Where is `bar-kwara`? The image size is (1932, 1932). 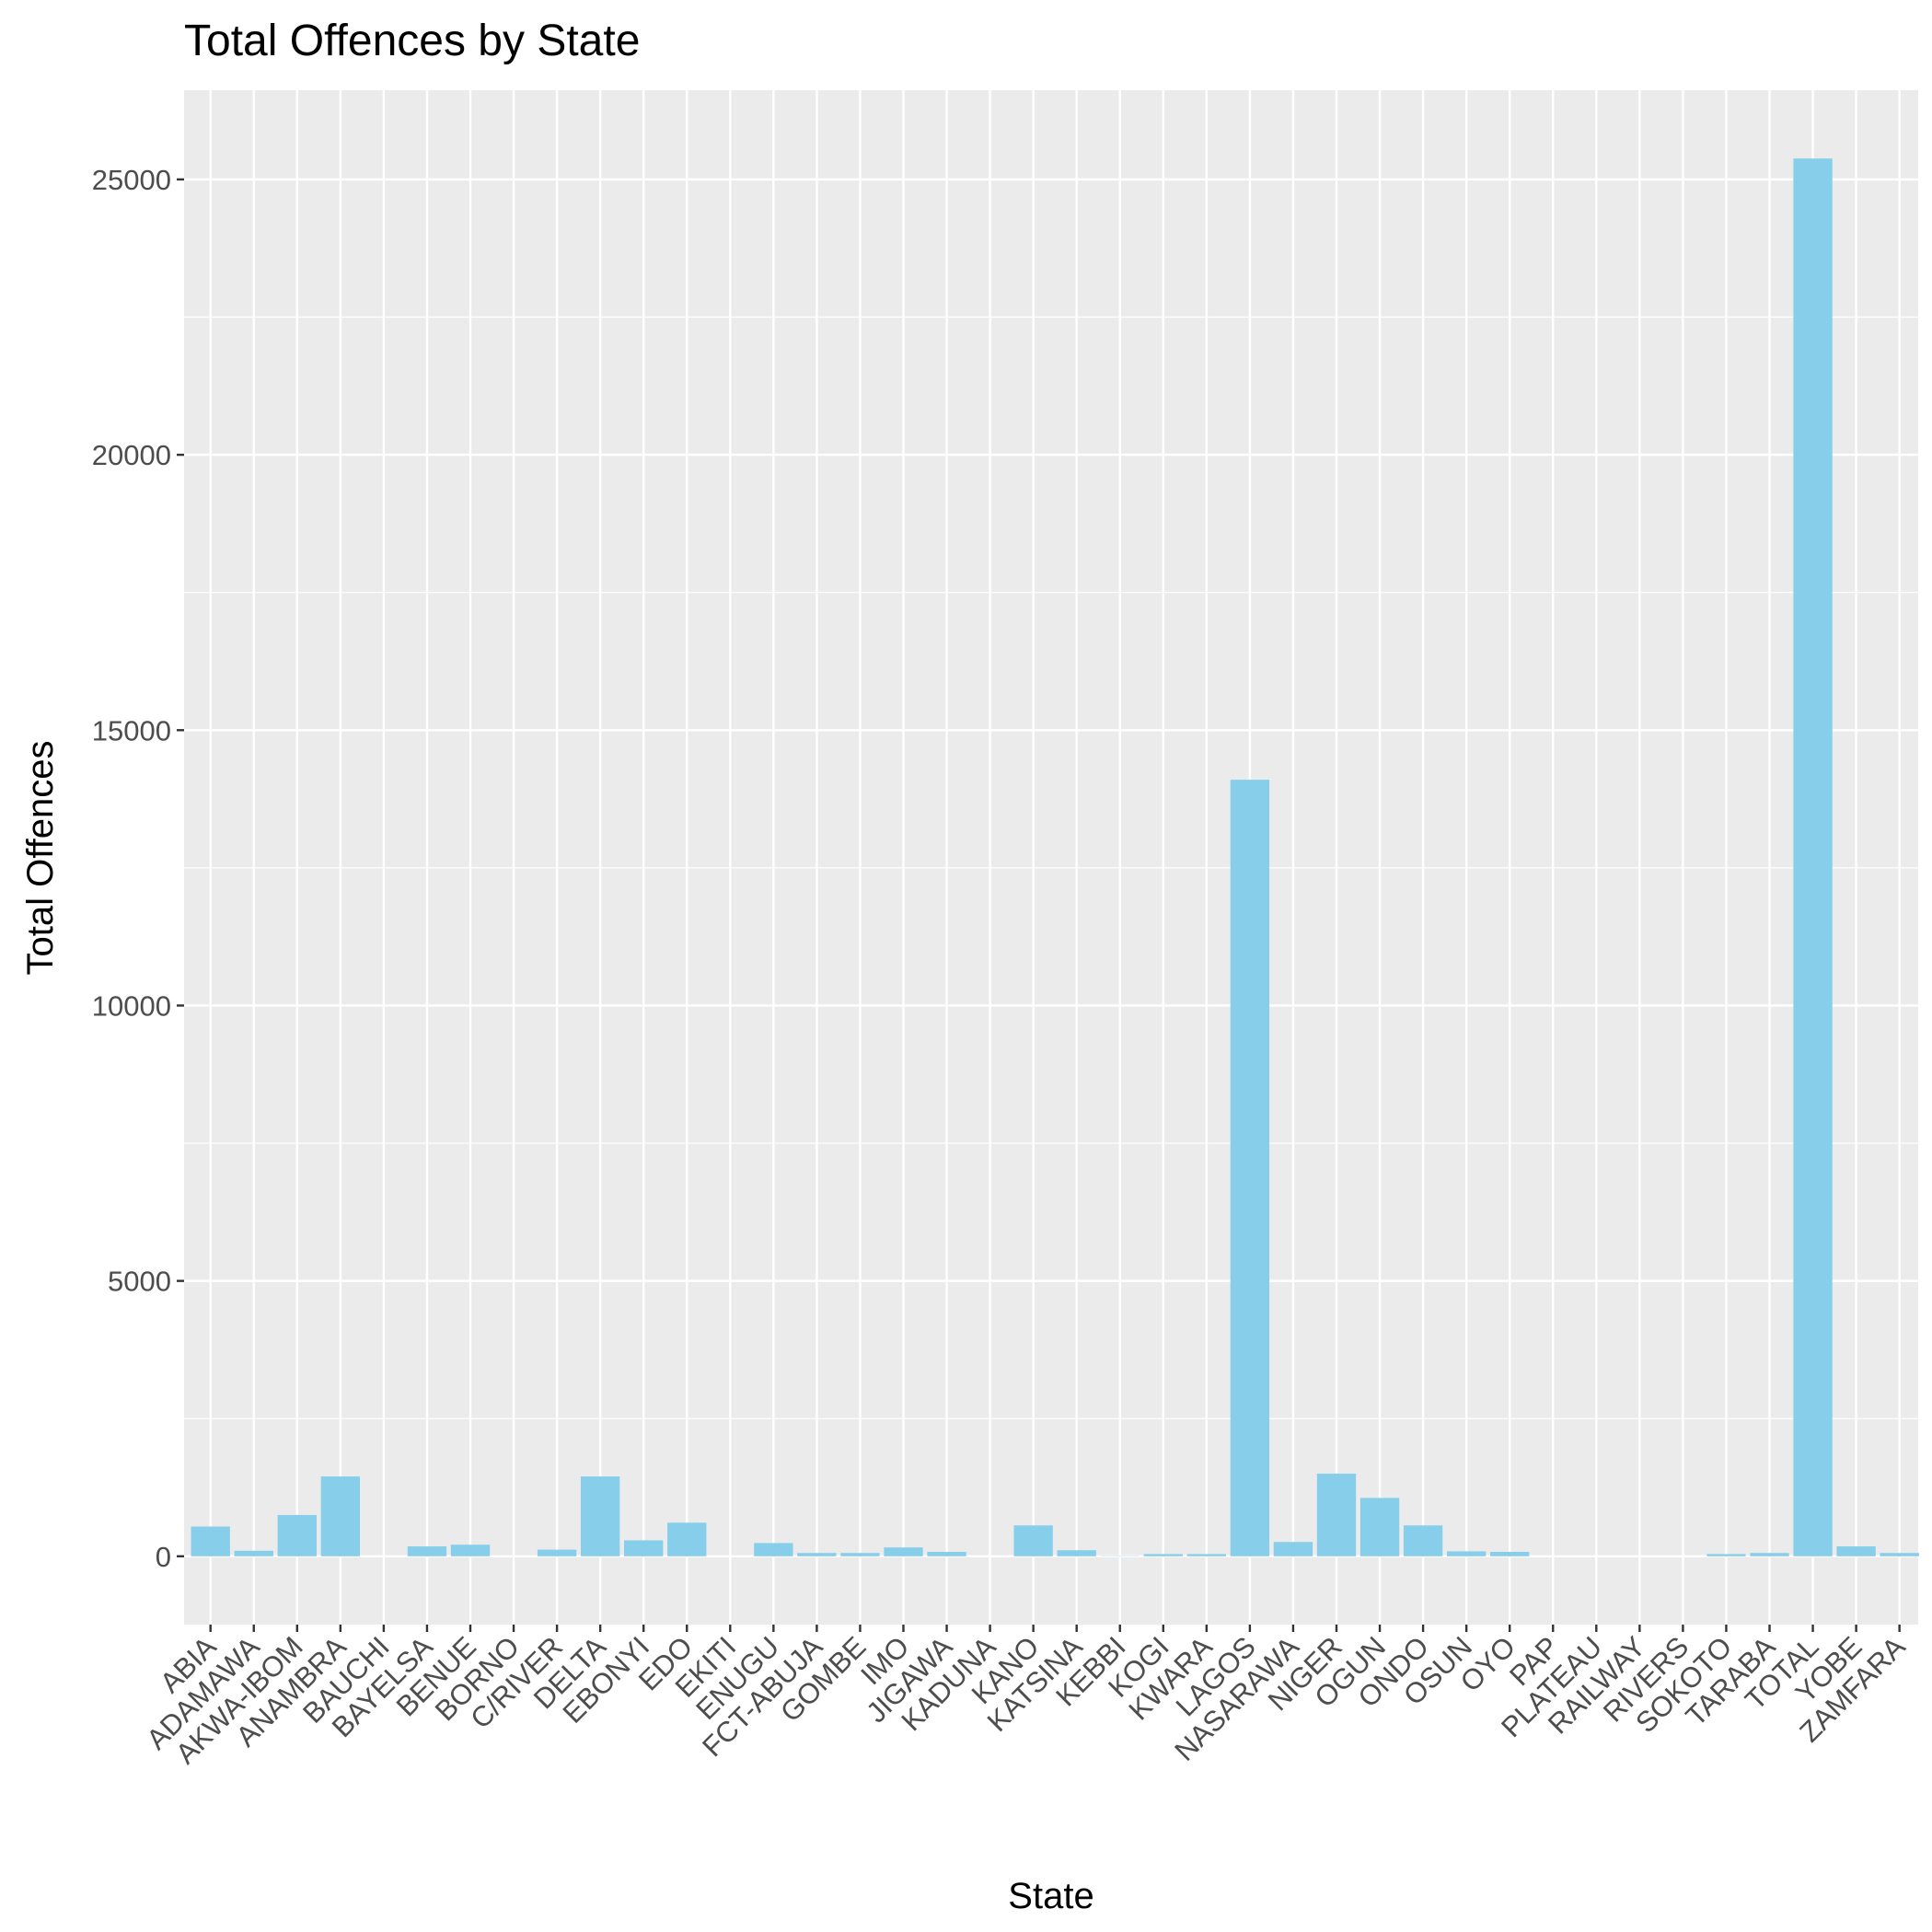
bar-kwara is located at coordinates (1207, 1555).